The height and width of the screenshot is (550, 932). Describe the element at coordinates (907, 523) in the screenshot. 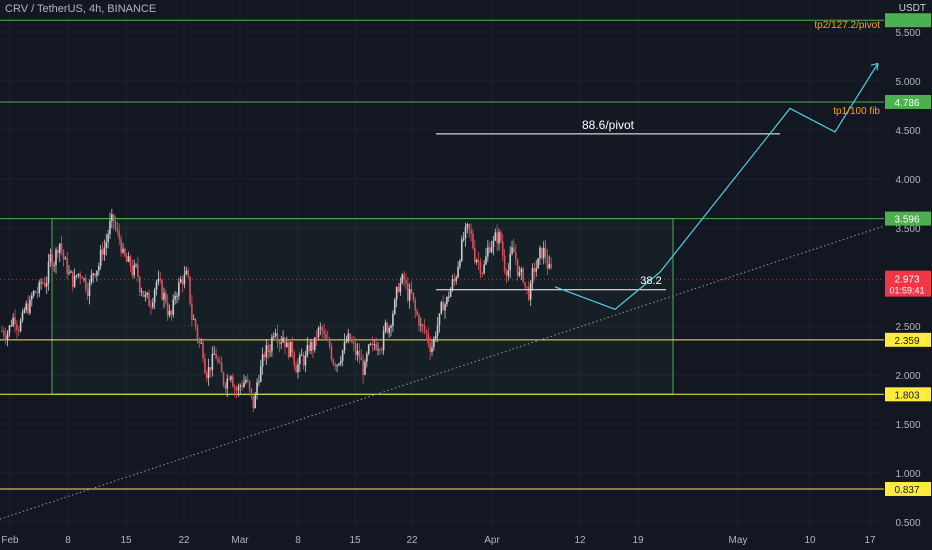

I see `y-tick-label: 0.500` at that location.